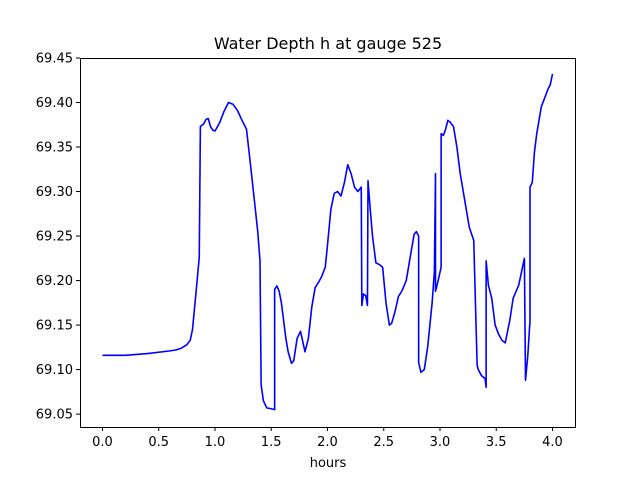 The width and height of the screenshot is (640, 480). I want to click on x-axis: 0.0 0.5 1.0 1.5 2.0 2.5 3.0 3.5 4.0, so click(327, 438).